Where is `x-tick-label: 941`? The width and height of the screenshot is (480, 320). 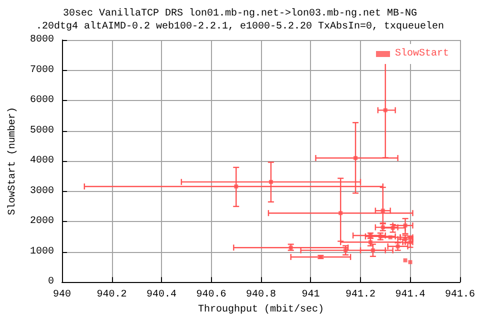
x-tick-label: 941 is located at coordinates (311, 295).